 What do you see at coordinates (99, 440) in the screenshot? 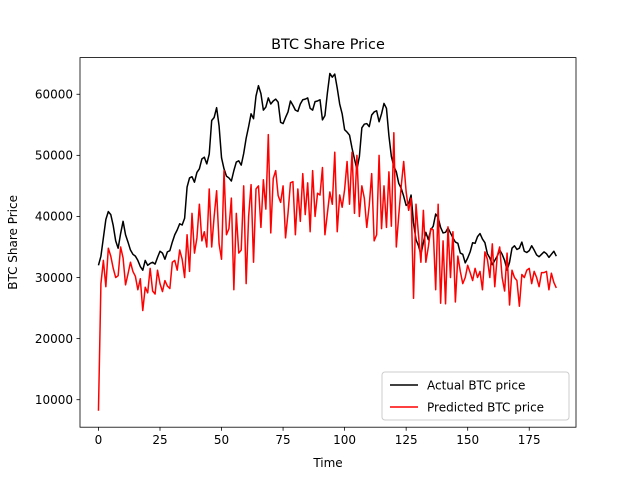
I see `x-tick-label: 0` at bounding box center [99, 440].